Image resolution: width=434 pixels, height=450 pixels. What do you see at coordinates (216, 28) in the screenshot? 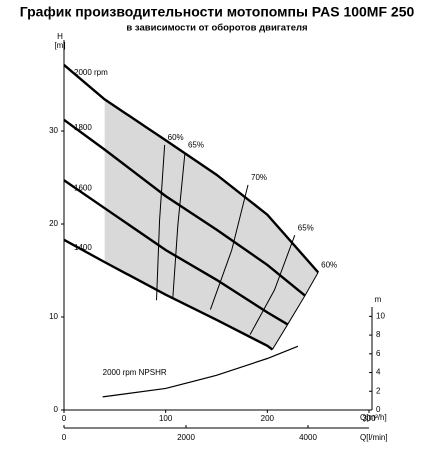
I see `chart-subtitle: в зависимости от оборотов двигателя` at bounding box center [216, 28].